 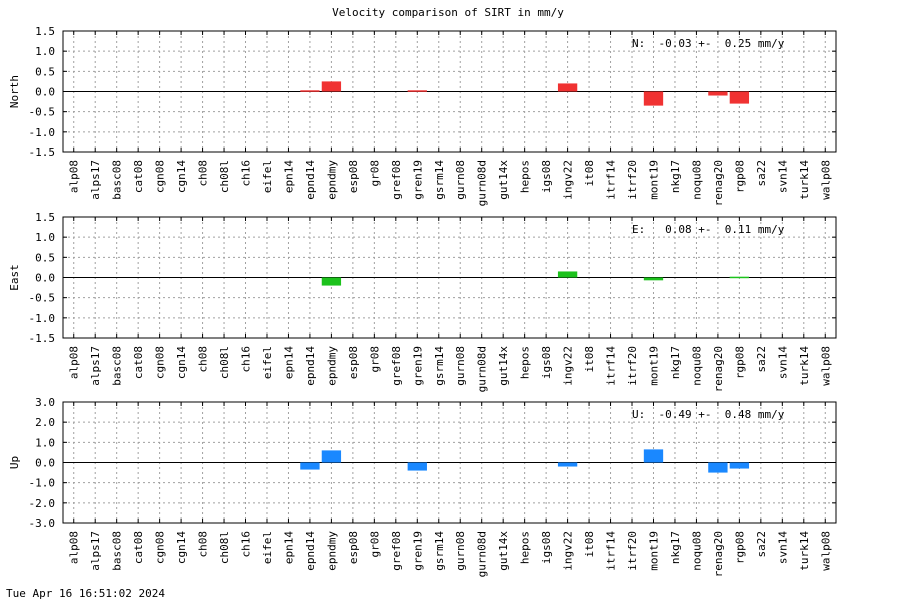 I want to click on bar-ingv22, so click(x=567, y=274).